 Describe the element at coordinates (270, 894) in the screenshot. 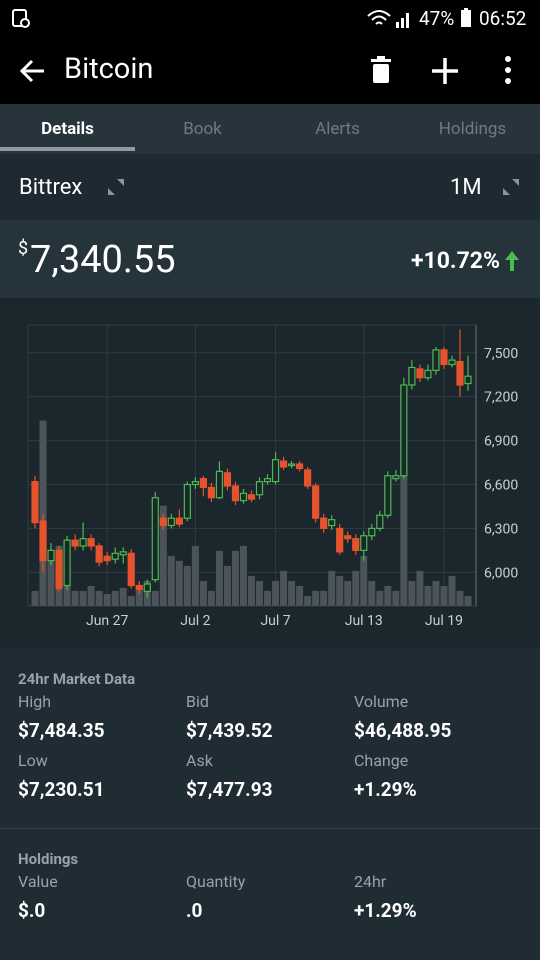

I see `holdings: Holdings Value $.0 Quantity .0 24hr +1.29%` at that location.